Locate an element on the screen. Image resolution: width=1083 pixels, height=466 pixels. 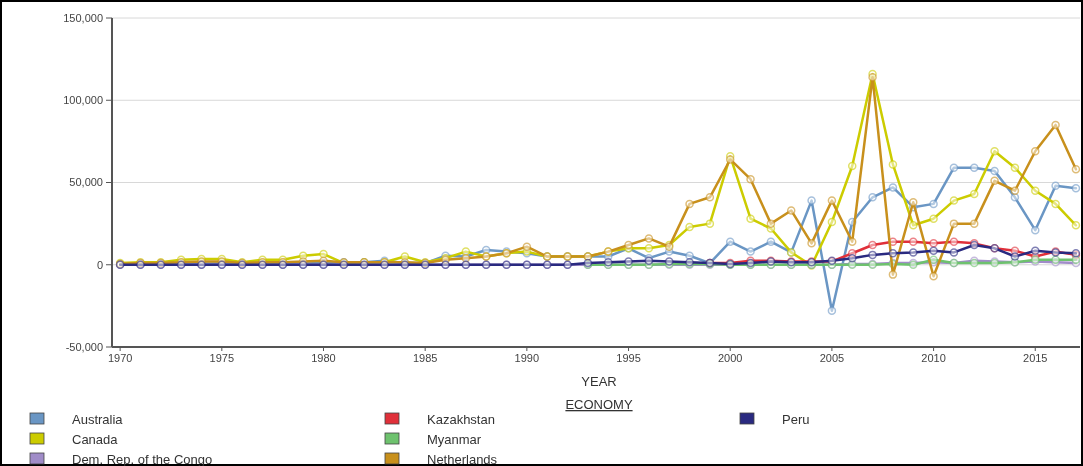
legend-label: Australia is located at coordinates (98, 419).